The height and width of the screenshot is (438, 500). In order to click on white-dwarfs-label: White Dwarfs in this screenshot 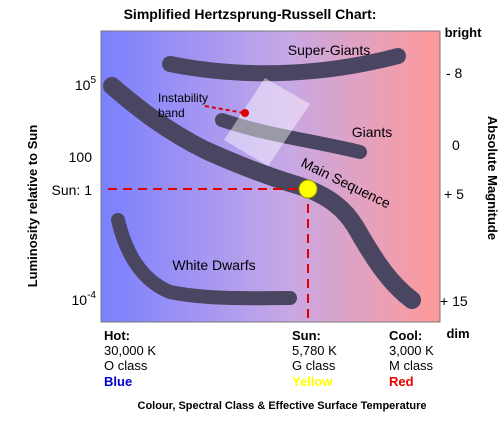, I will do `click(213, 265)`.